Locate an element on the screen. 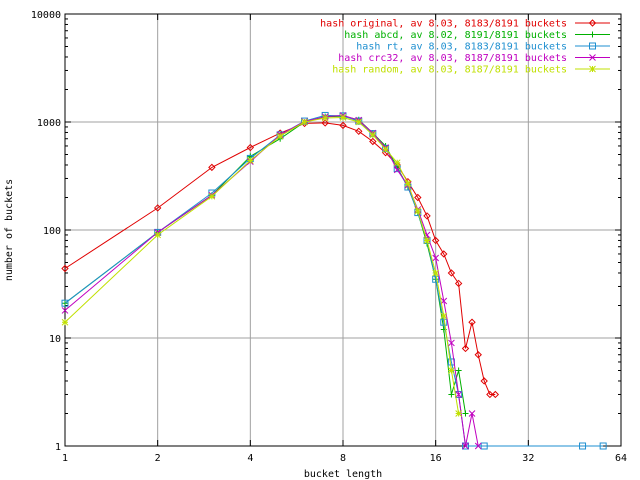  legend-label: hash abcd, av 8.02, 8191/8191 buckets is located at coordinates (455, 35).